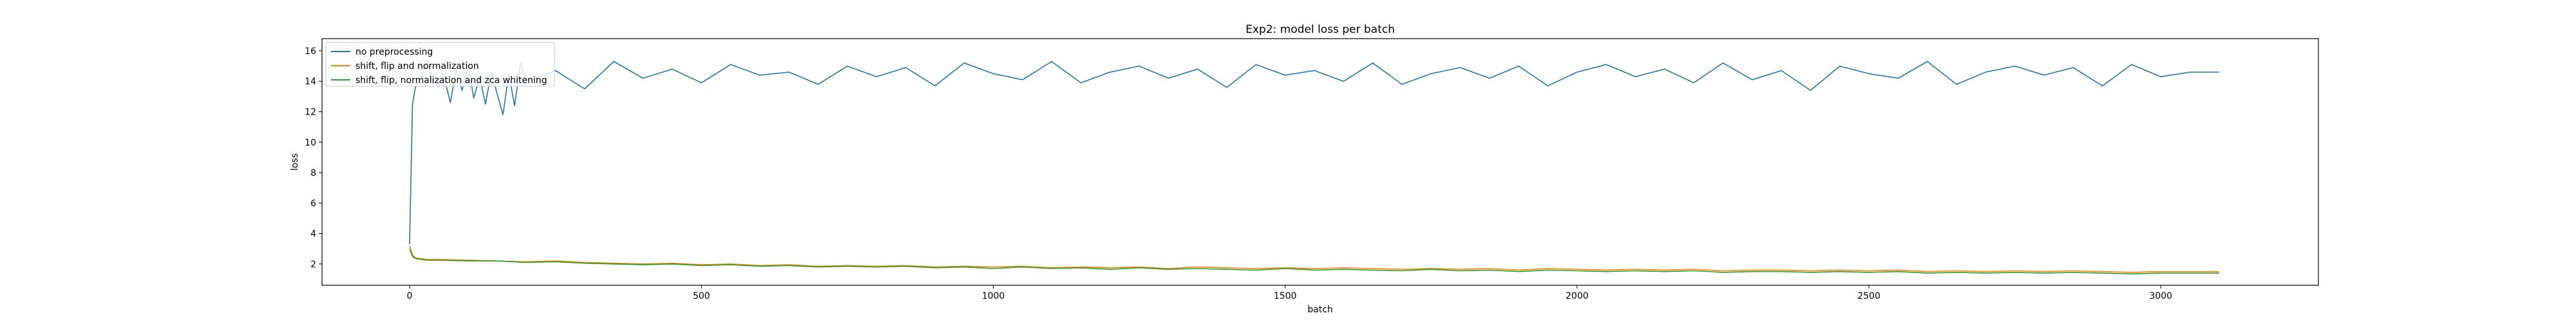 Image resolution: width=2576 pixels, height=322 pixels. What do you see at coordinates (310, 52) in the screenshot?
I see `y-tick-label: 16` at bounding box center [310, 52].